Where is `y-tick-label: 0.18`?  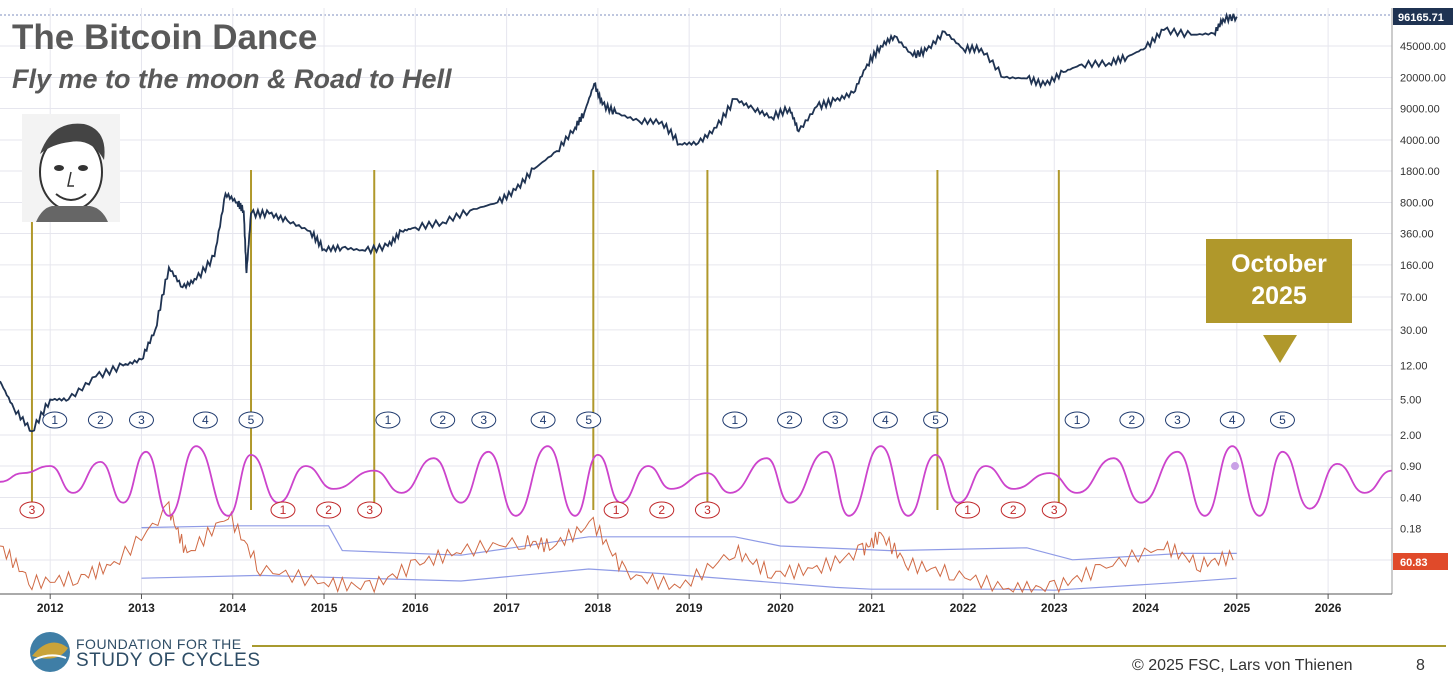 y-tick-label: 0.18 is located at coordinates (1410, 530).